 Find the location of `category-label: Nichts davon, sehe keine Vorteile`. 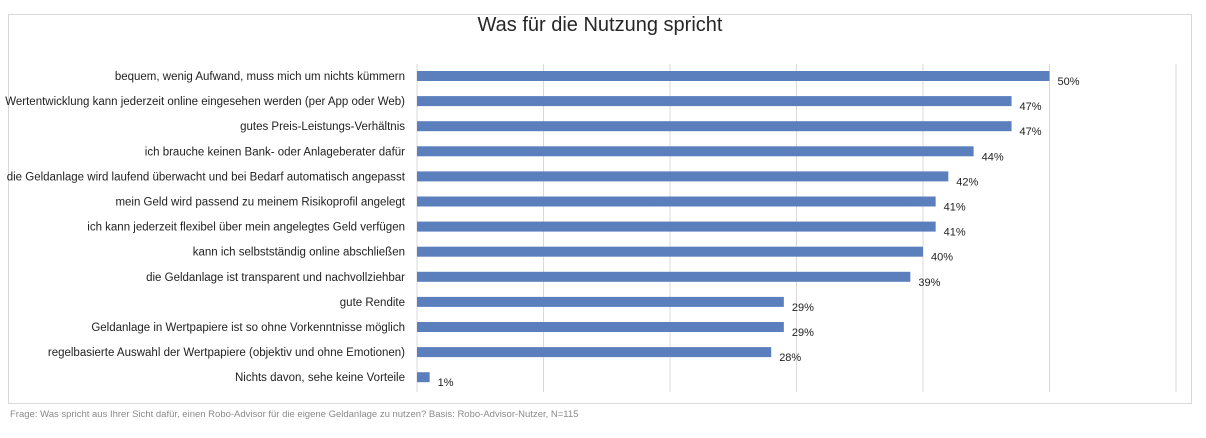

category-label: Nichts davon, sehe keine Vorteile is located at coordinates (320, 378).